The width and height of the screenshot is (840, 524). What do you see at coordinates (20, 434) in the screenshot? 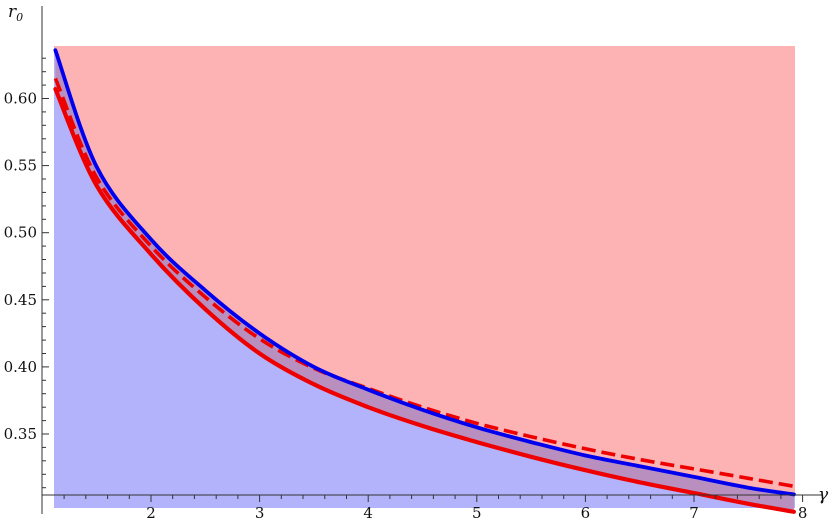
I see `y-tick-label: 0.35` at bounding box center [20, 434].